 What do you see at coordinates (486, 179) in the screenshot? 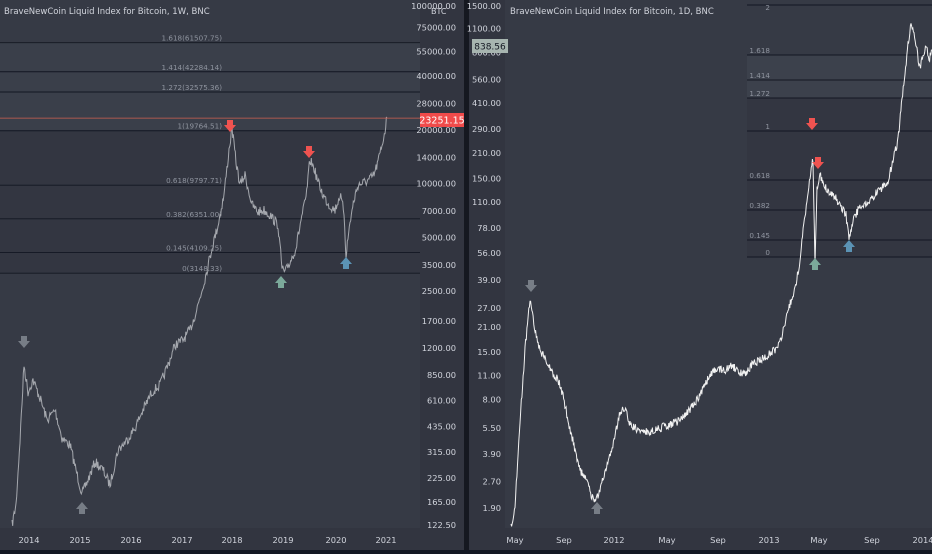
I see `right-y-tick-label: 150.00` at bounding box center [486, 179].